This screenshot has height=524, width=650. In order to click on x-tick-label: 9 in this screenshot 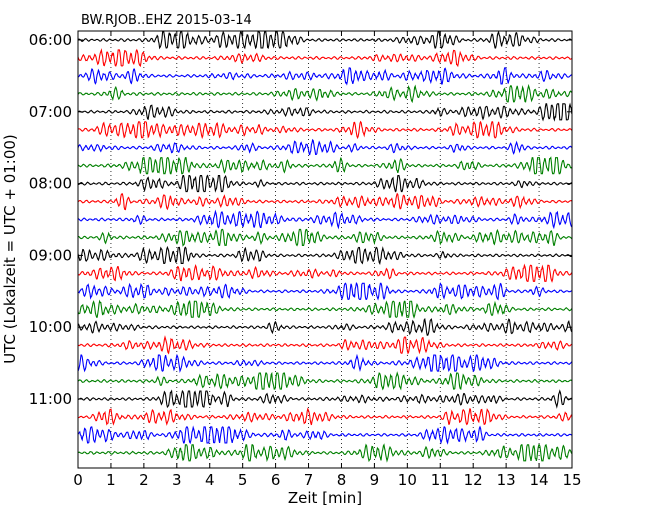, I will do `click(375, 480)`.